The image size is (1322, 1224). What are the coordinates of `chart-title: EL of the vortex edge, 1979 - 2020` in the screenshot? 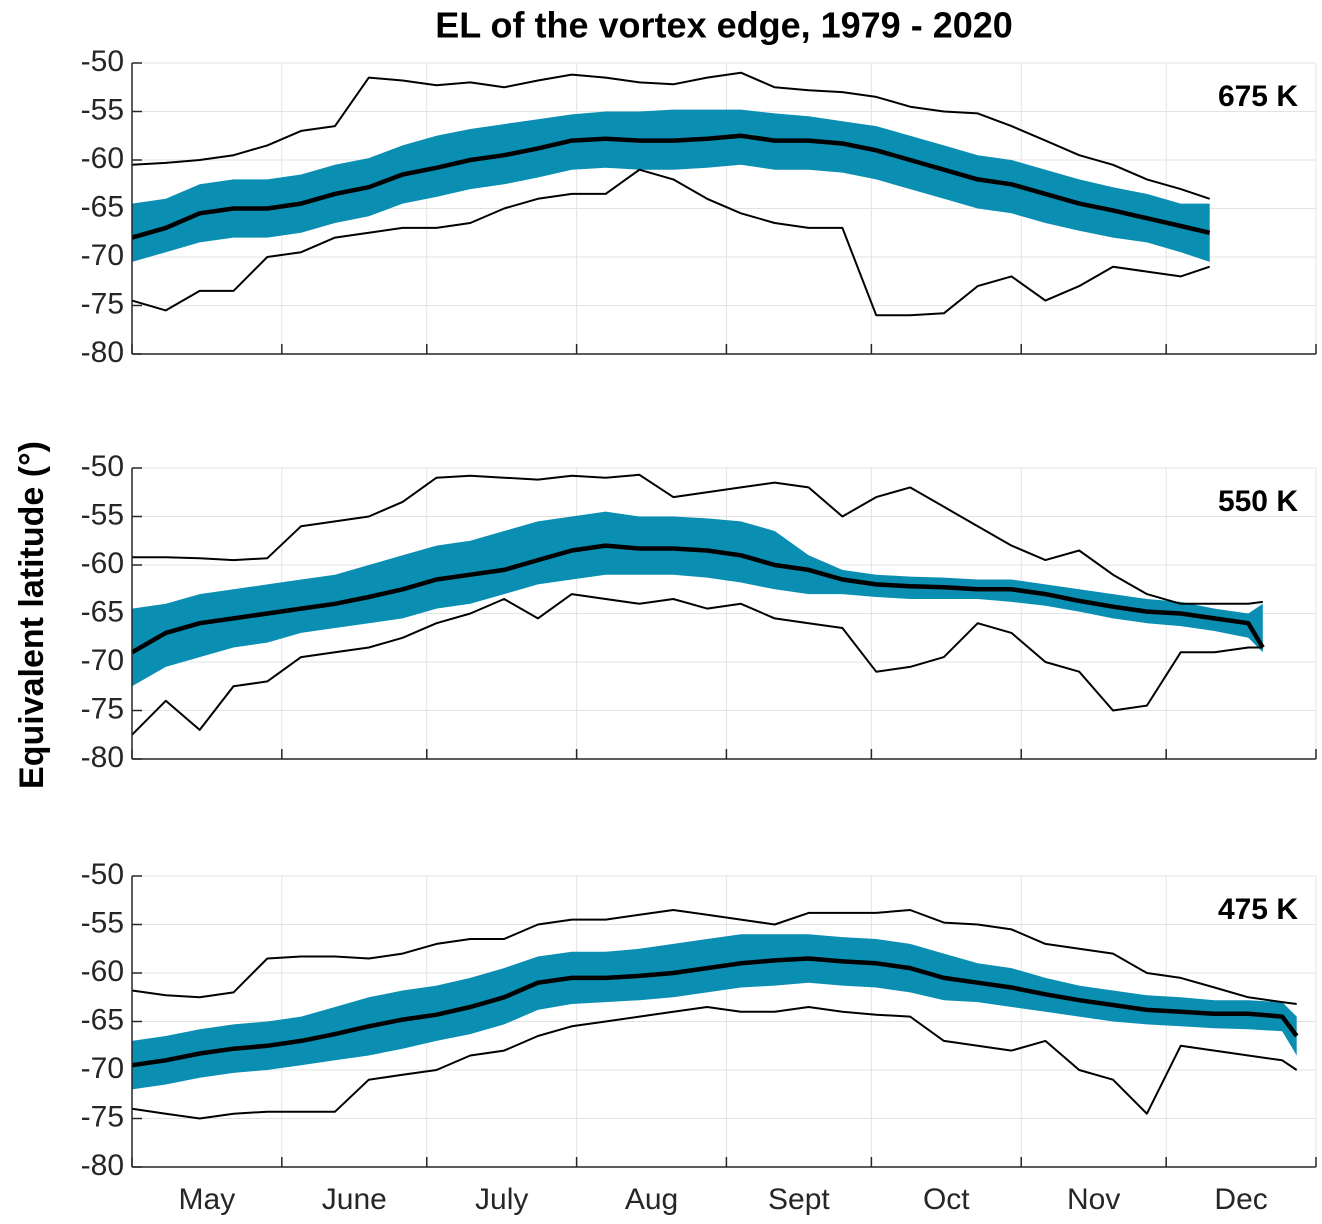 It's located at (724, 25).